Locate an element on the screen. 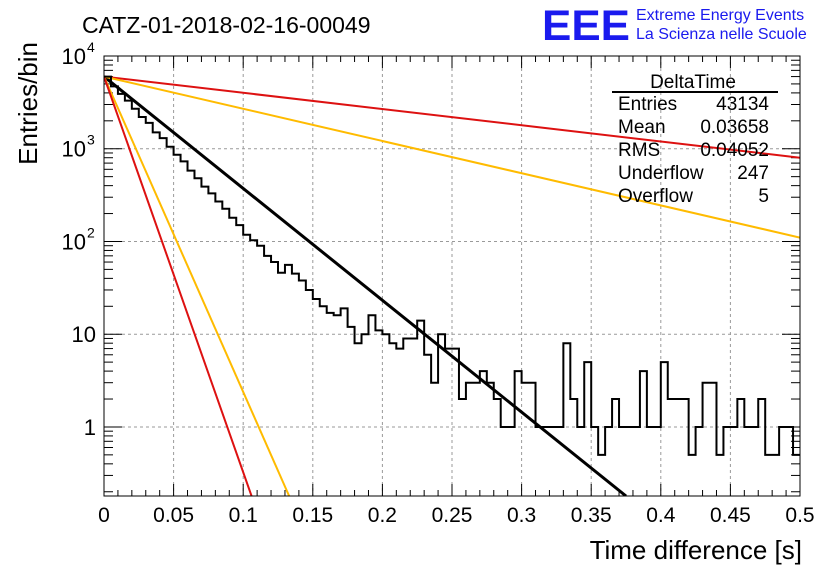 This screenshot has height=577, width=836. stats-label-underflow: Underflow is located at coordinates (661, 173).